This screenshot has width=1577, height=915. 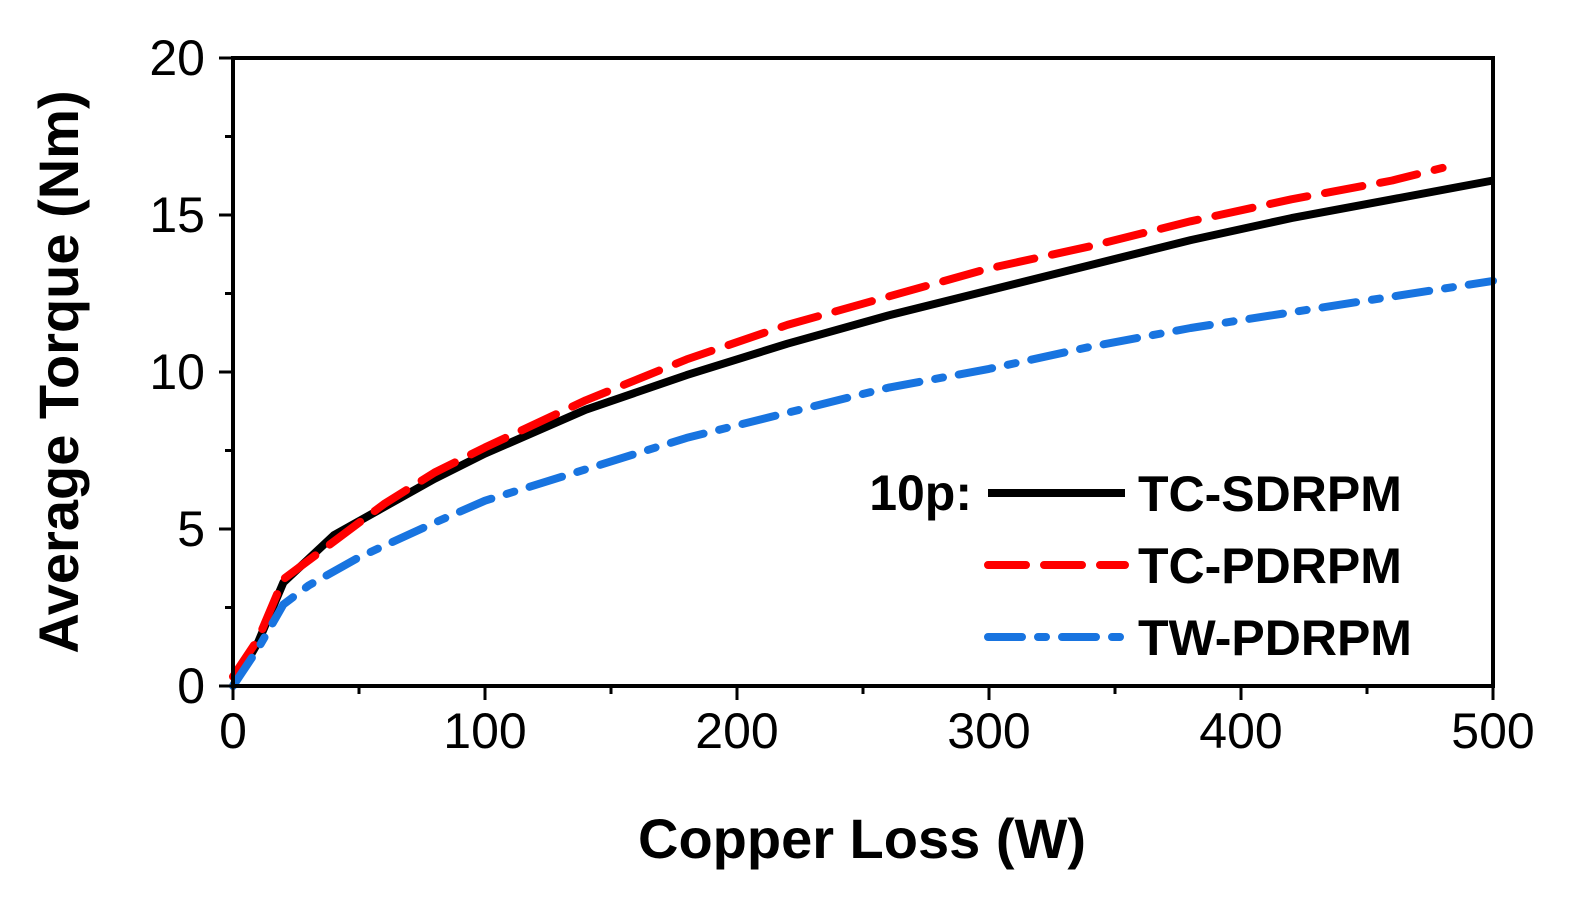 I want to click on legend: 10p: TC-SDRPM TC-PDRPM TW-PDRPM, so click(x=1140, y=565).